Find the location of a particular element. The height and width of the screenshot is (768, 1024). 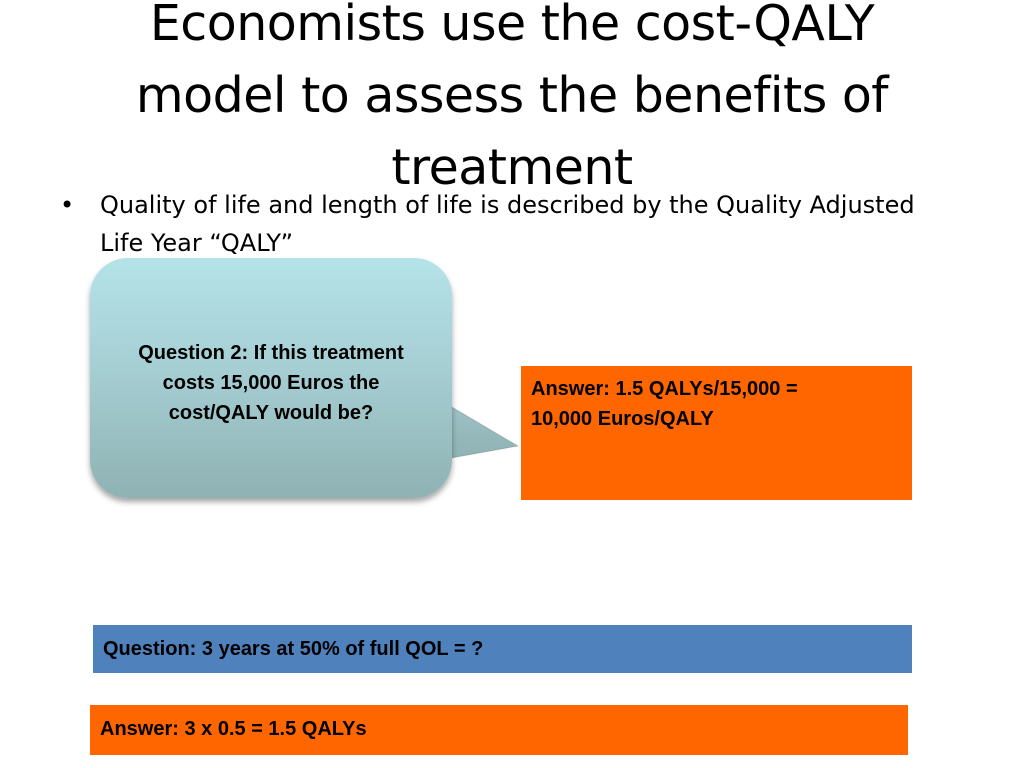

title-line-2: model to assess the benefits of is located at coordinates (512, 95).